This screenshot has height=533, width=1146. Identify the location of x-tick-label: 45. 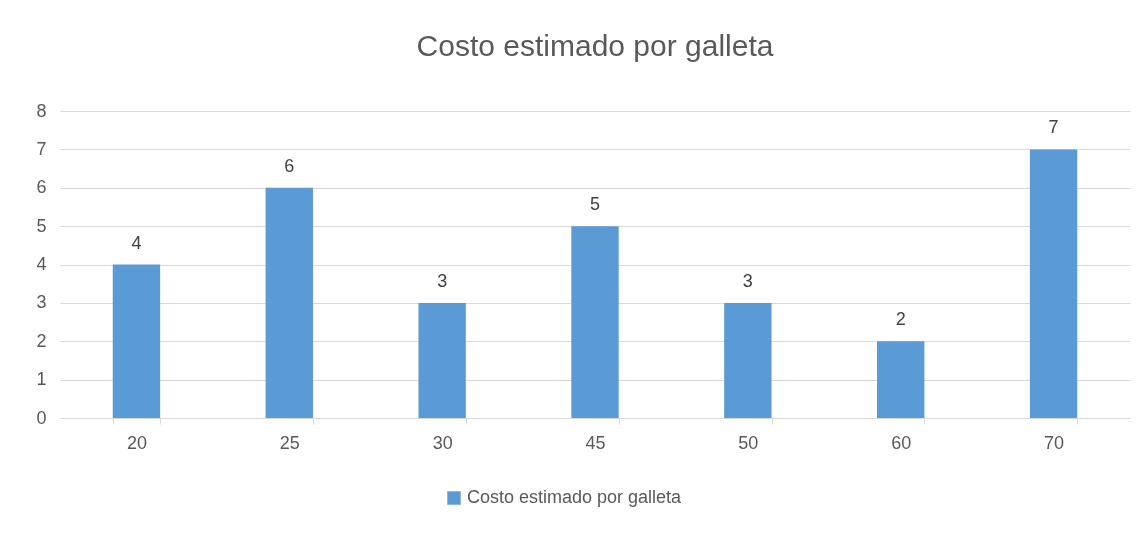
(595, 442).